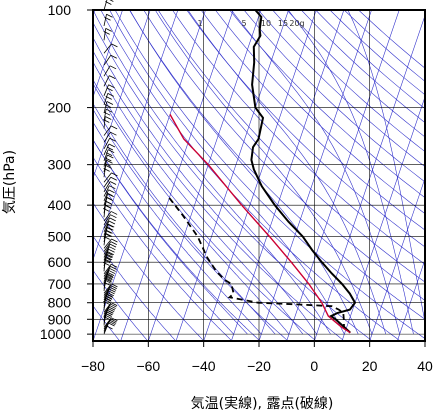 The height and width of the screenshot is (412, 435). I want to click on x-tick-label: 40, so click(425, 366).